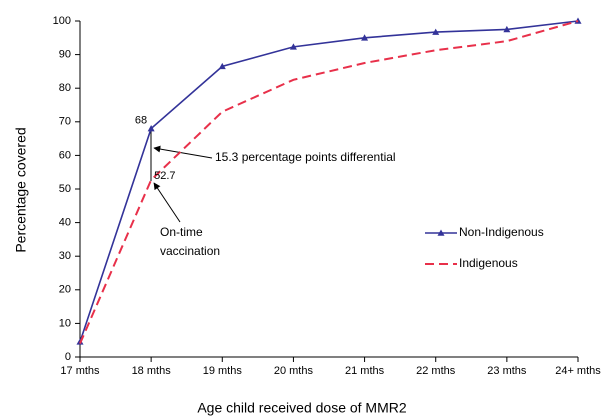 The height and width of the screenshot is (418, 605). I want to click on x-tick-label: 22 mths, so click(436, 371).